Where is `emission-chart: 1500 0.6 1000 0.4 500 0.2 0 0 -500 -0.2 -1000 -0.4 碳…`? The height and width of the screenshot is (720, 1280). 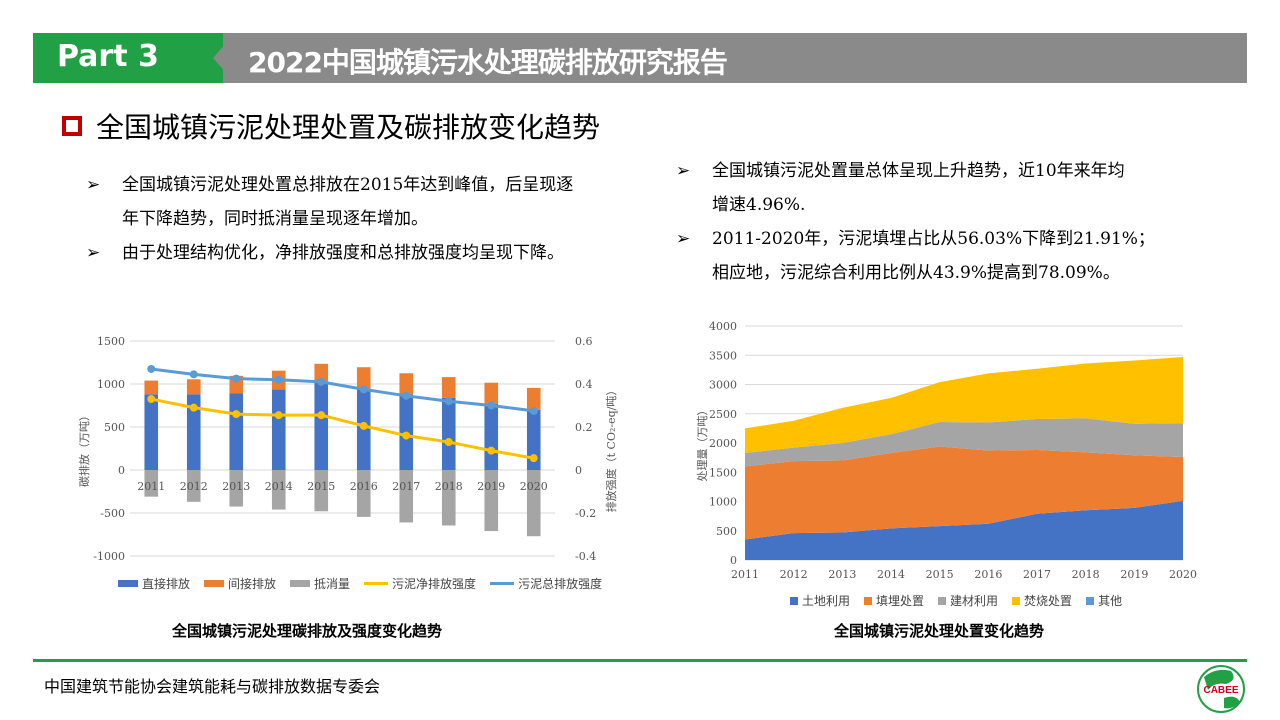 emission-chart: 1500 0.6 1000 0.4 500 0.2 0 0 -500 -0.2 -1000 -0.4 碳… is located at coordinates (347, 449).